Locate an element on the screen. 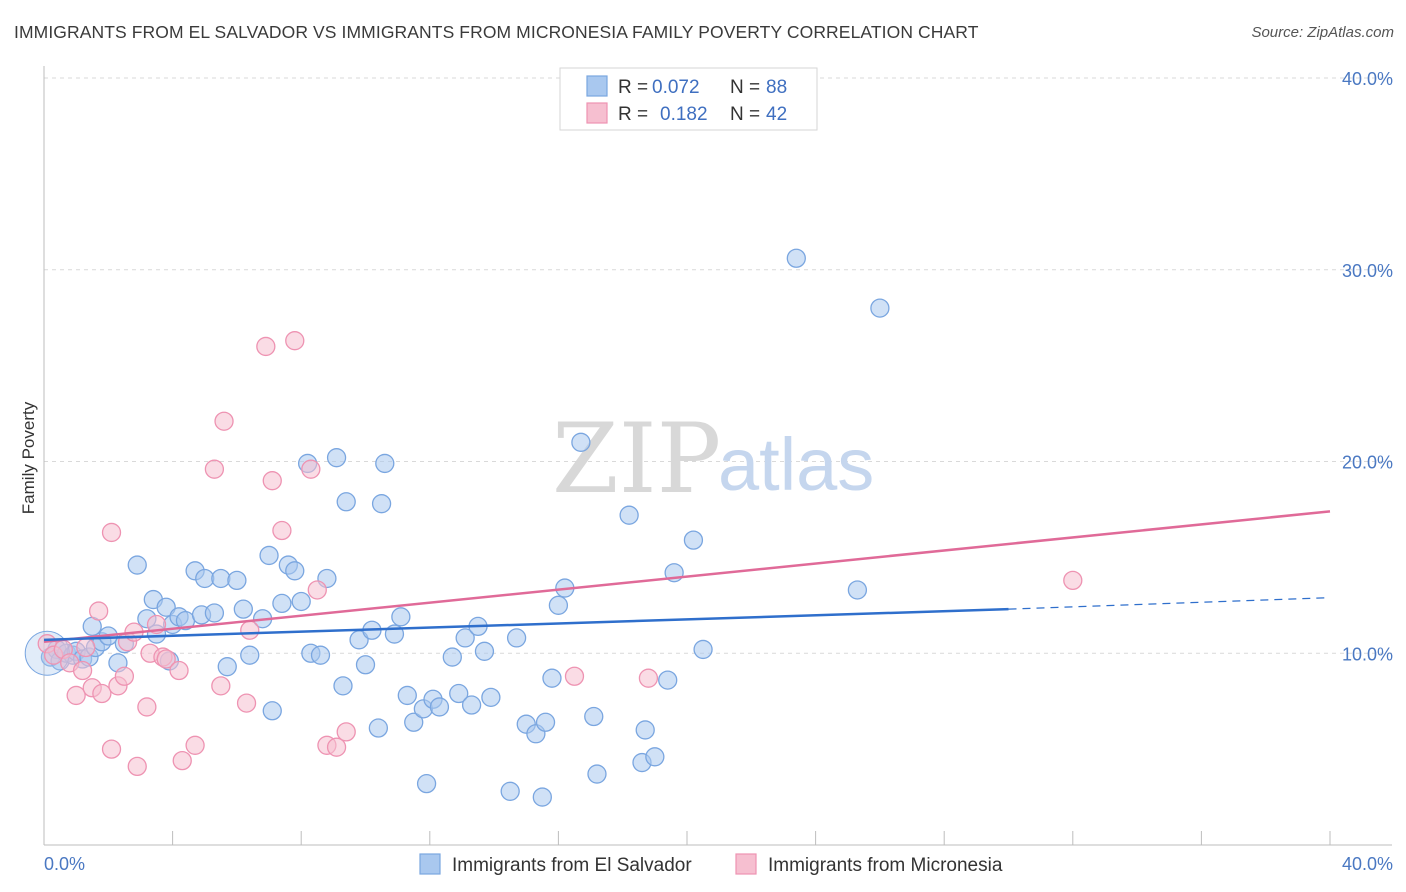 This screenshot has width=1406, height=892. legend-r-label-blue: R = is located at coordinates (633, 87).